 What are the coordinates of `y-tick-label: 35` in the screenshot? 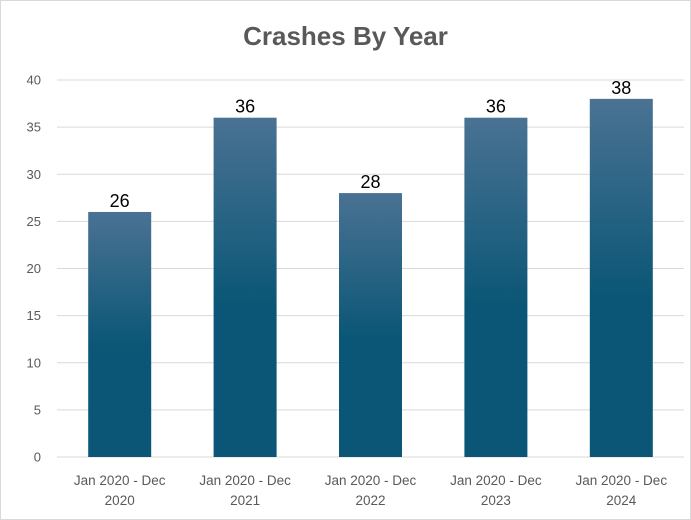 It's located at (34, 127).